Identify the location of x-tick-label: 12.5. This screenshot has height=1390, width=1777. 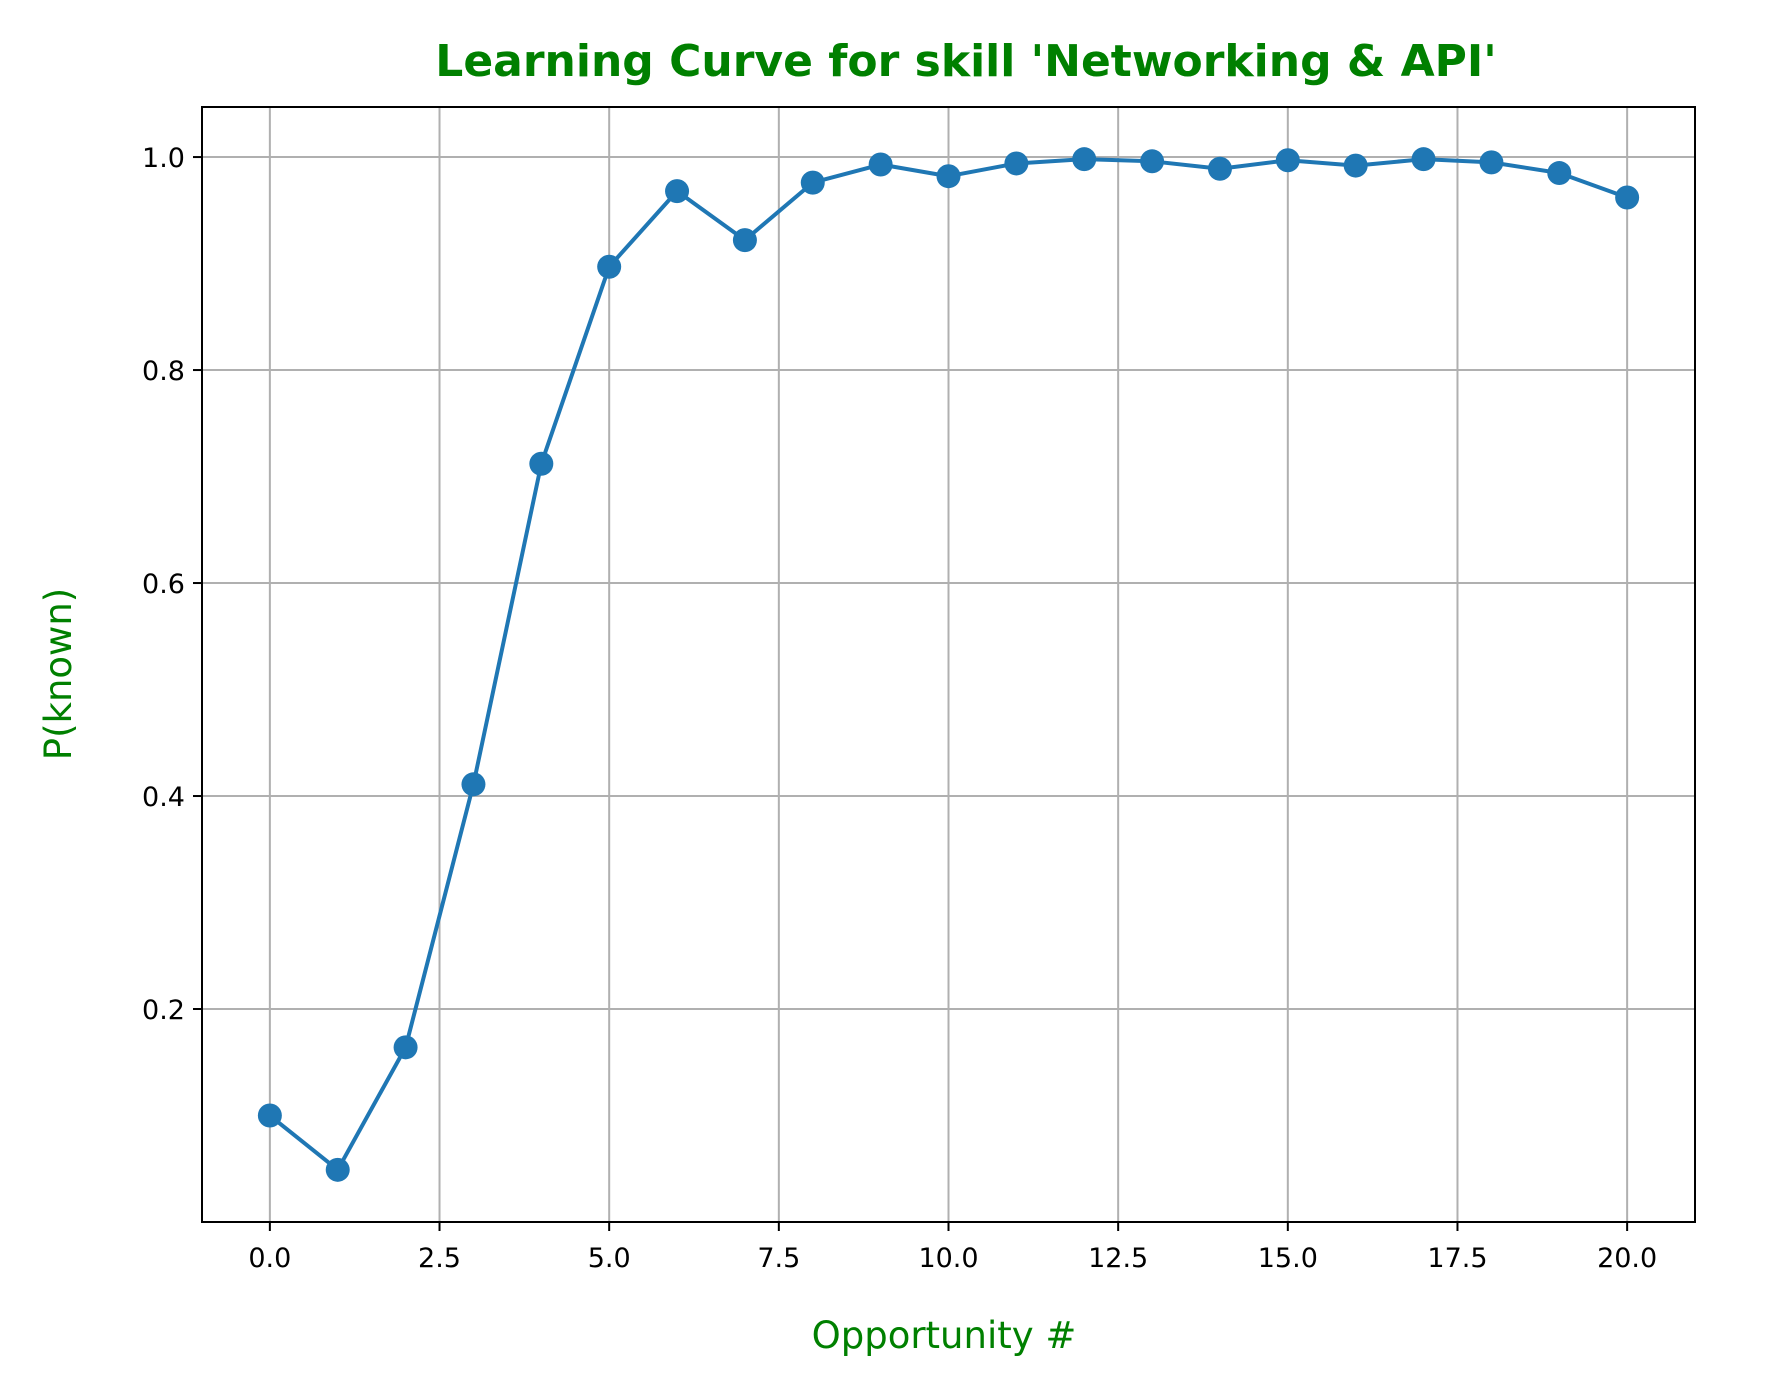
(1118, 1258).